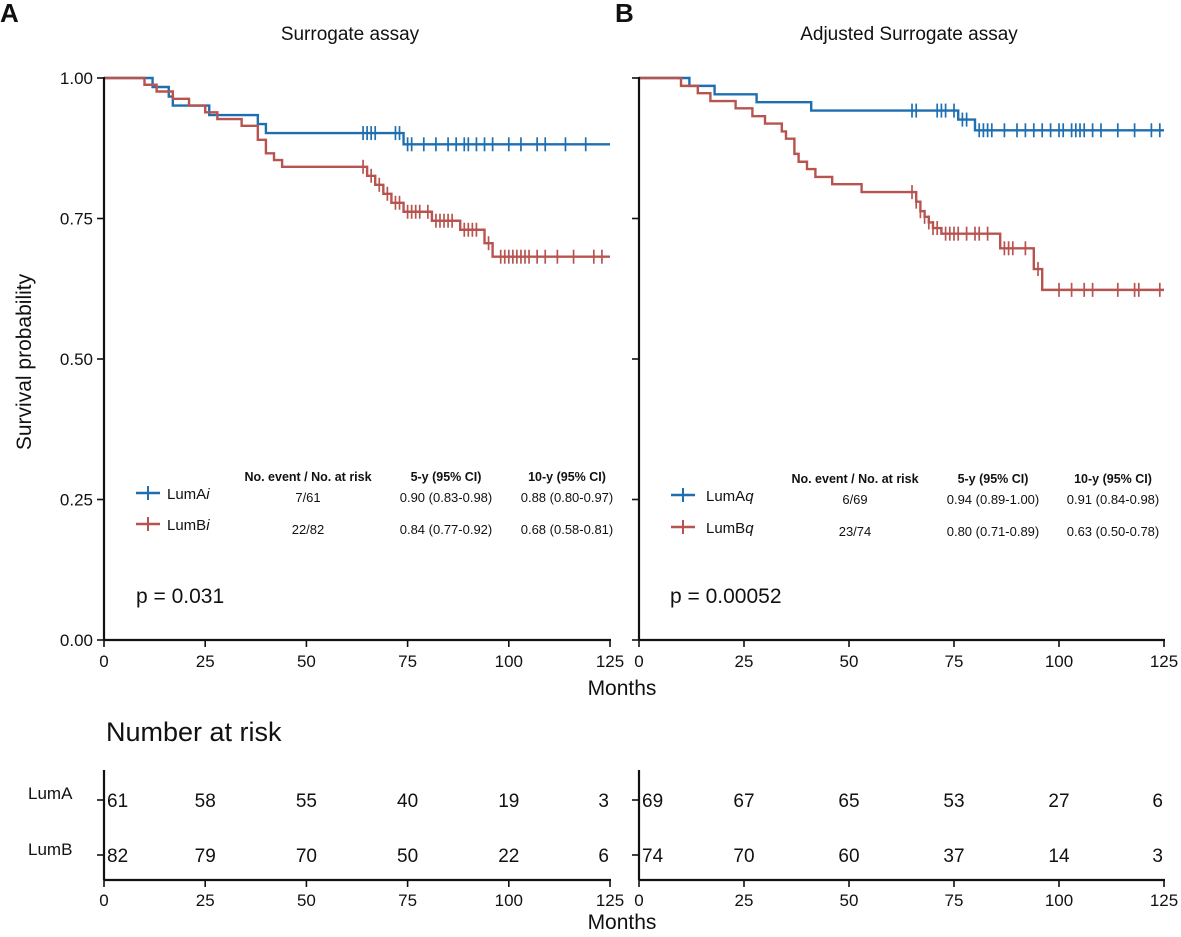  I want to click on legend-events-luma-a: 7/61, so click(307, 497).